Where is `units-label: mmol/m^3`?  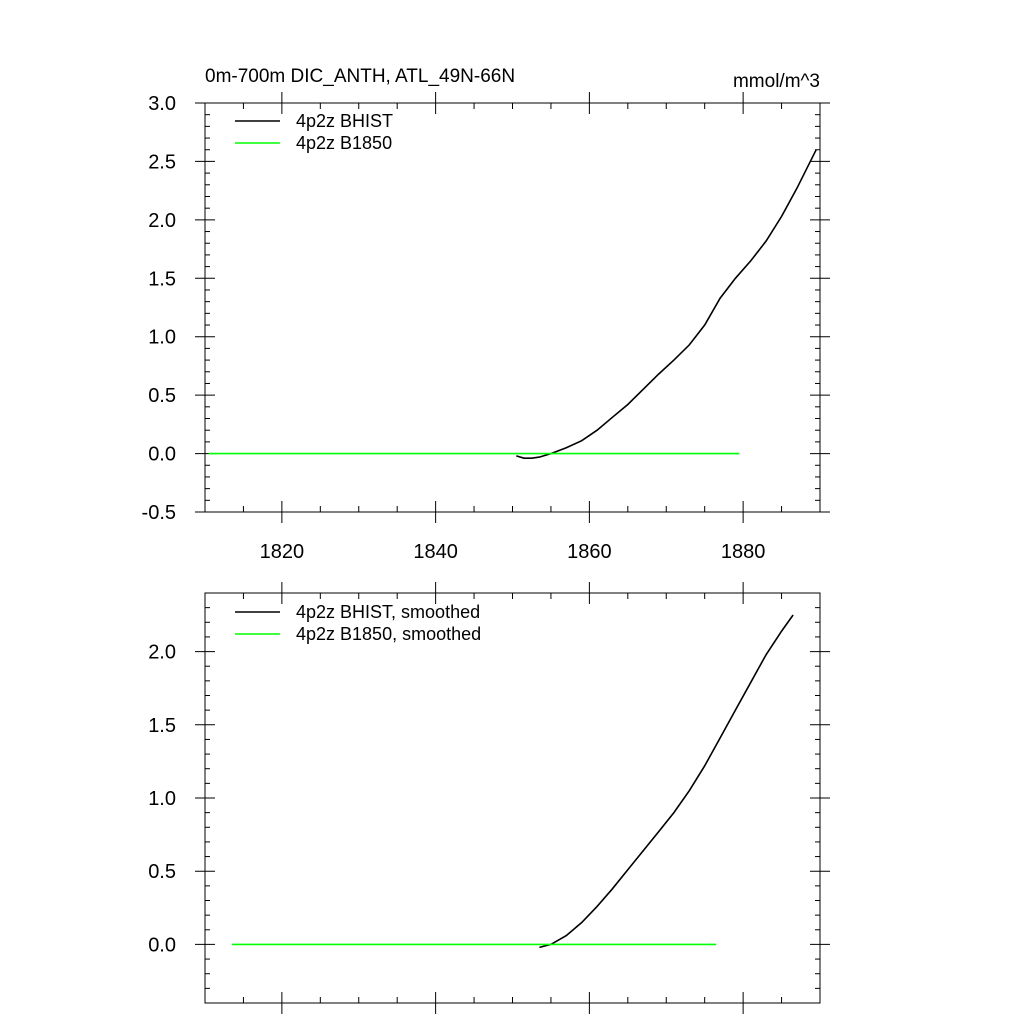 units-label: mmol/m^3 is located at coordinates (776, 81).